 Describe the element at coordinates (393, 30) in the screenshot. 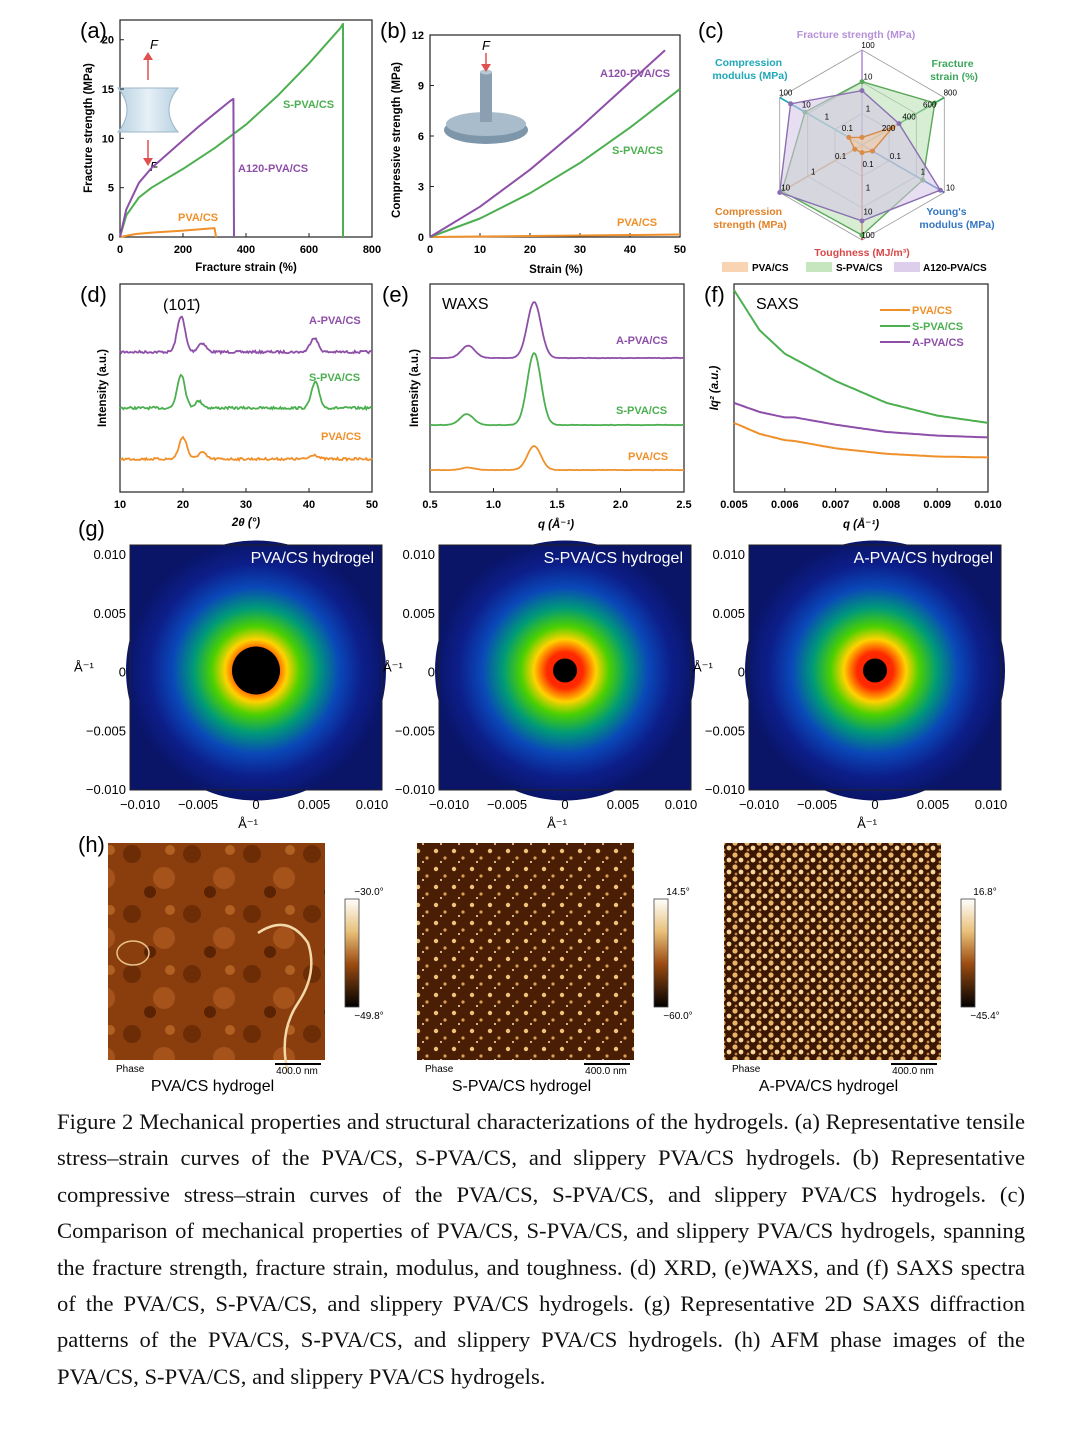

I see `panel-b-letter: (b)` at that location.